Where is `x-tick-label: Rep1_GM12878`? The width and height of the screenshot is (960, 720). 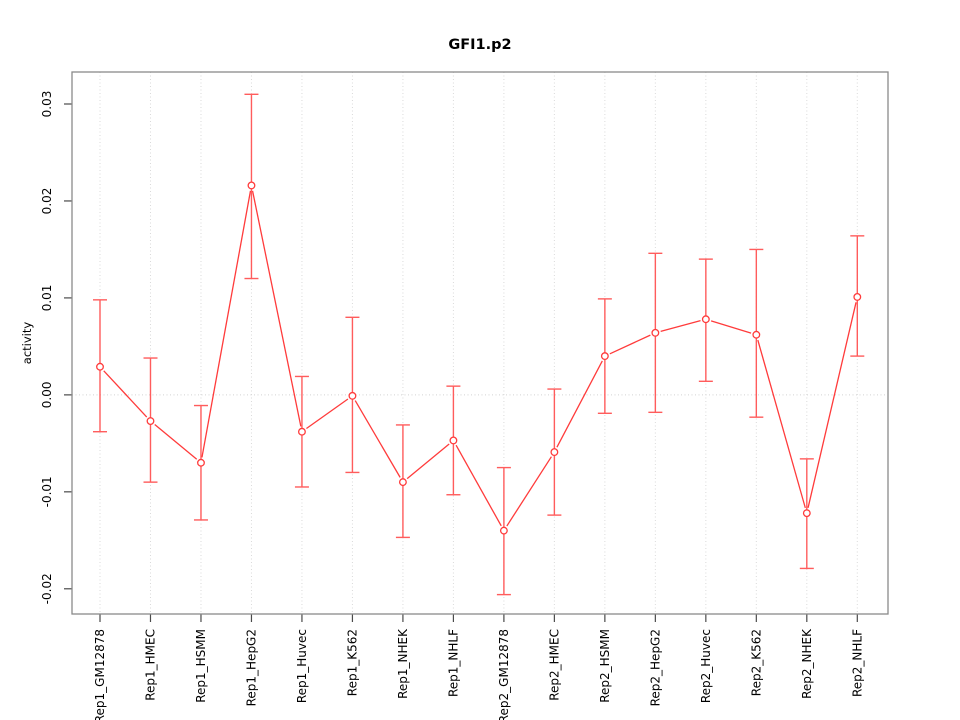 x-tick-label: Rep1_GM12878 is located at coordinates (100, 674).